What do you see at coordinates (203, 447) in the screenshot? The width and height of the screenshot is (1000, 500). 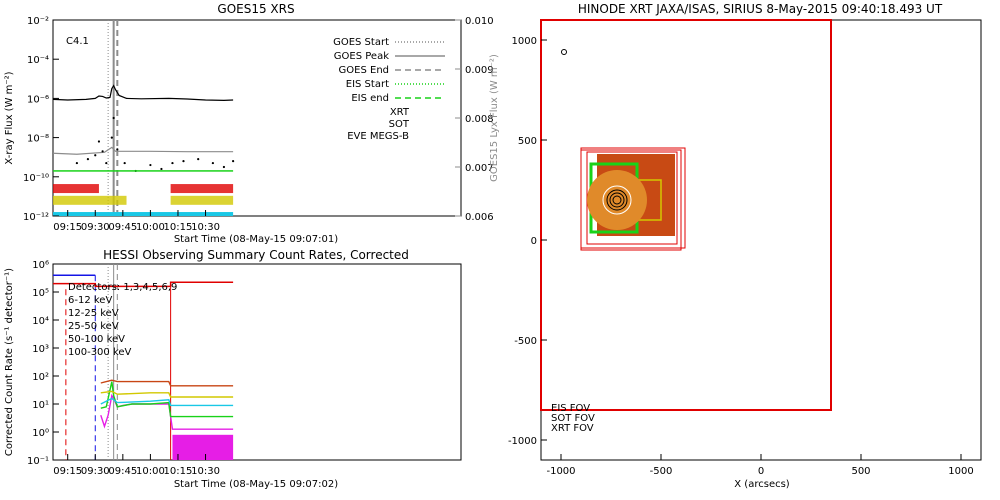 I see `hessi-low-energy-fill` at bounding box center [203, 447].